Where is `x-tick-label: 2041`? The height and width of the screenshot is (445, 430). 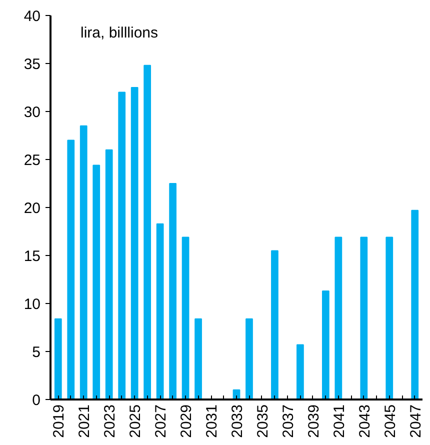 x-tick-label: 2041 is located at coordinates (339, 421).